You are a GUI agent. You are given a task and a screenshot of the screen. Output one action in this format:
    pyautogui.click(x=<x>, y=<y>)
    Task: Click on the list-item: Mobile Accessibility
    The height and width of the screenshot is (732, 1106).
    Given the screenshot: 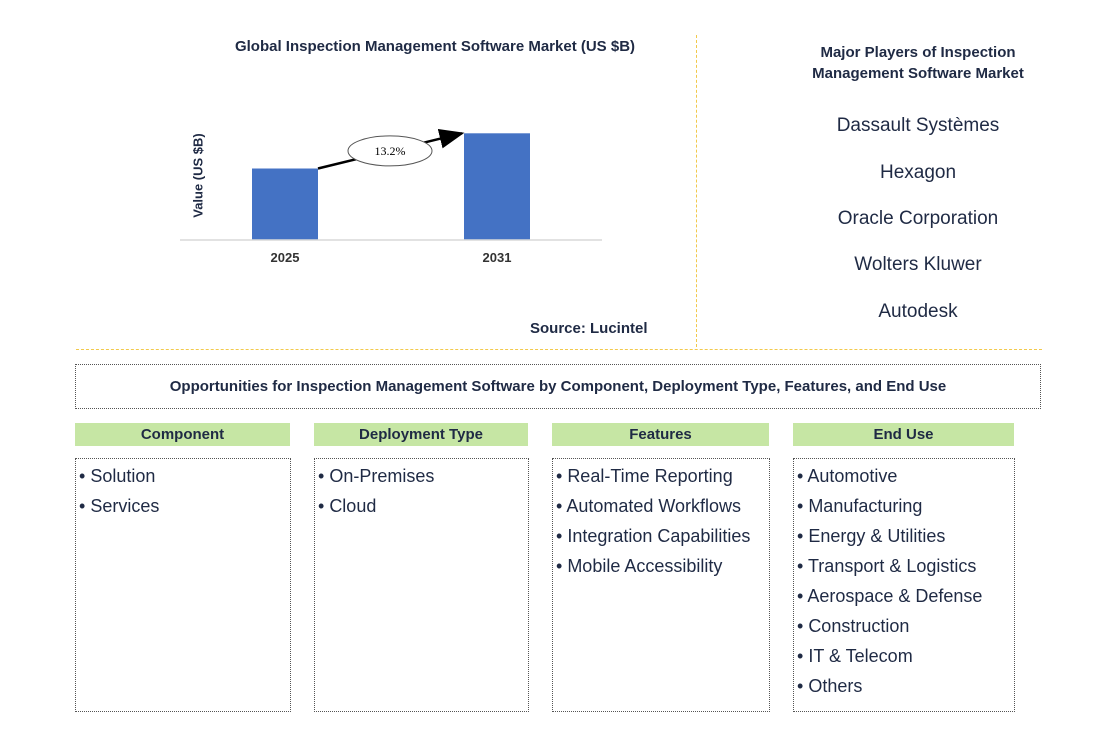 What is the action you would take?
    pyautogui.click(x=661, y=566)
    